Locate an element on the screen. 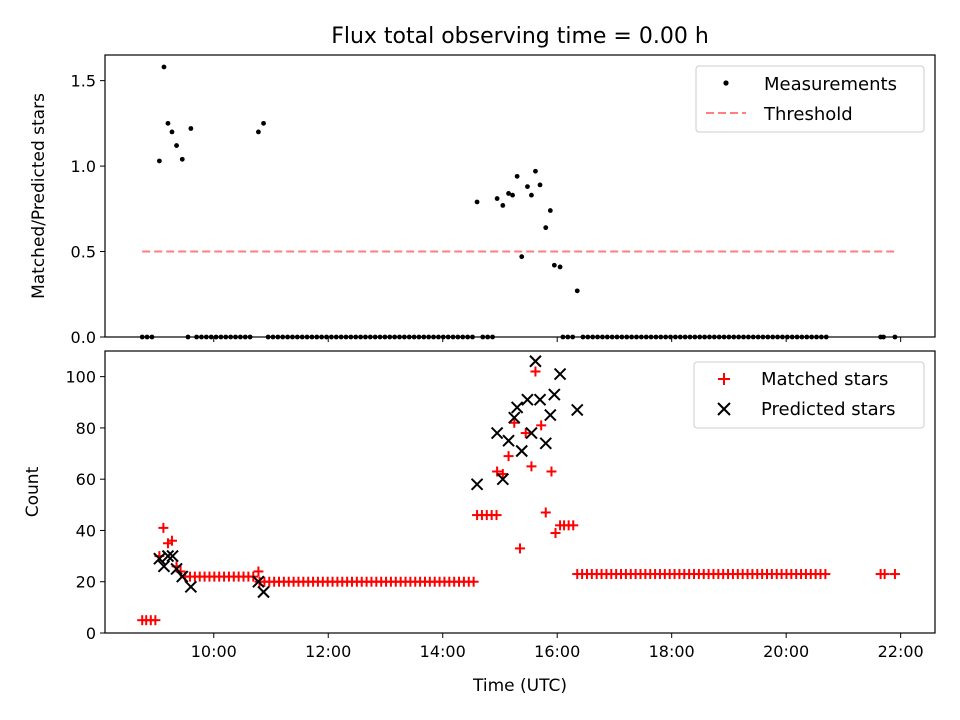 Image resolution: width=960 pixels, height=720 pixels. chart-title: Flux total observing time = 0.00 h is located at coordinates (520, 36).